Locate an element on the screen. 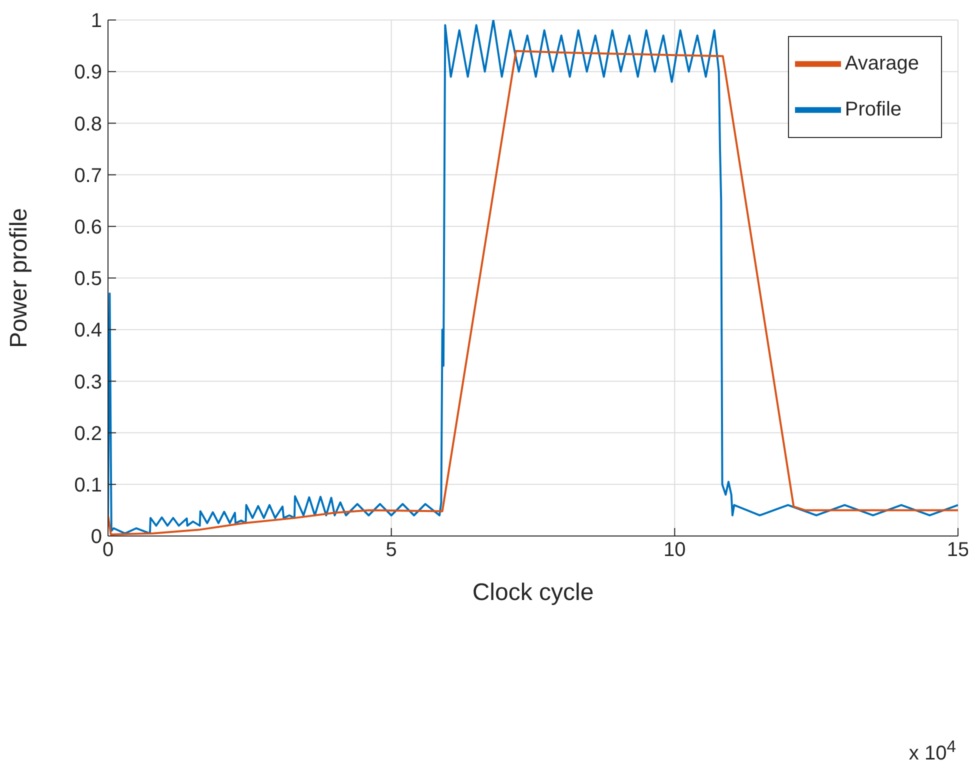  x-axis-title: Clock cycle is located at coordinates (533, 592).